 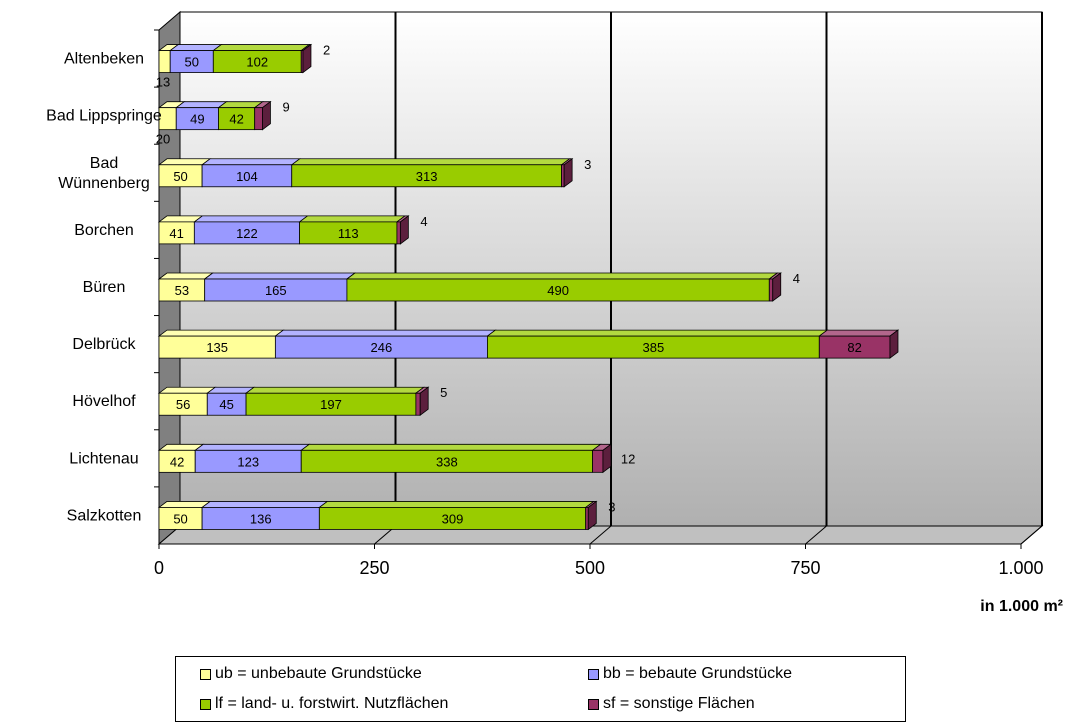 I want to click on data-label-0-0: 13, so click(x=163, y=82).